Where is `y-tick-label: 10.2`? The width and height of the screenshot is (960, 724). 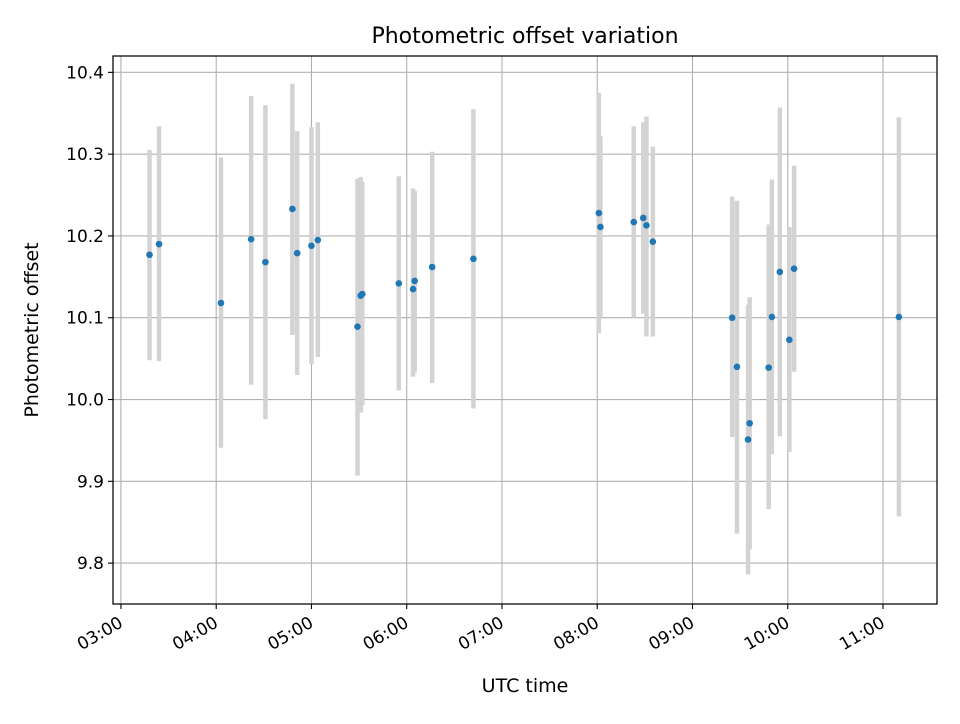
y-tick-label: 10.2 is located at coordinates (85, 237).